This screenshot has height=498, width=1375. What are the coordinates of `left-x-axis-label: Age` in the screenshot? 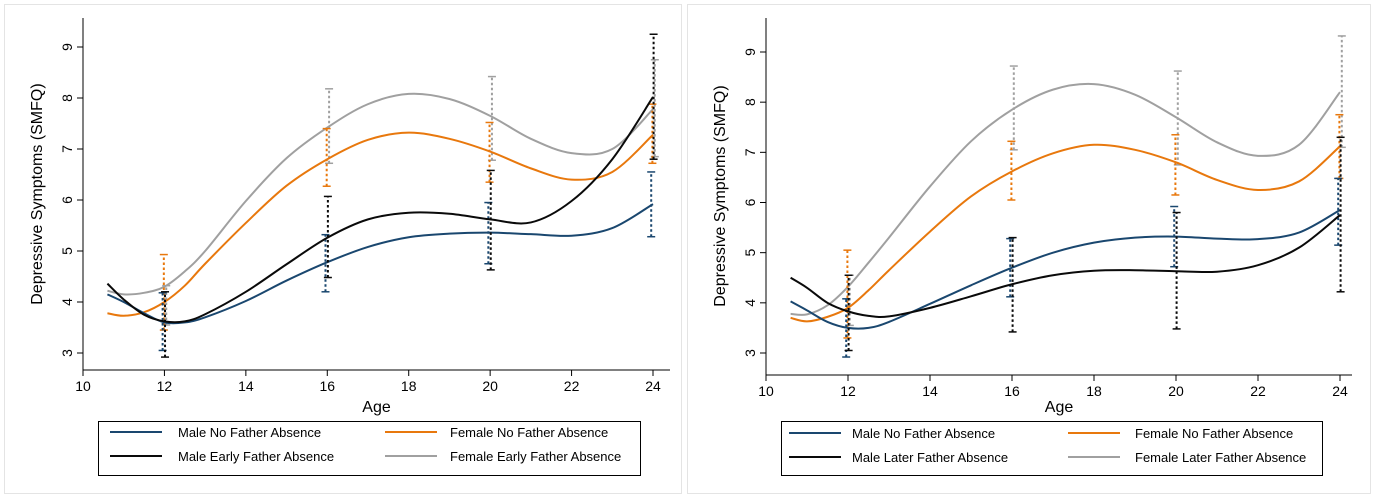 It's located at (376, 407).